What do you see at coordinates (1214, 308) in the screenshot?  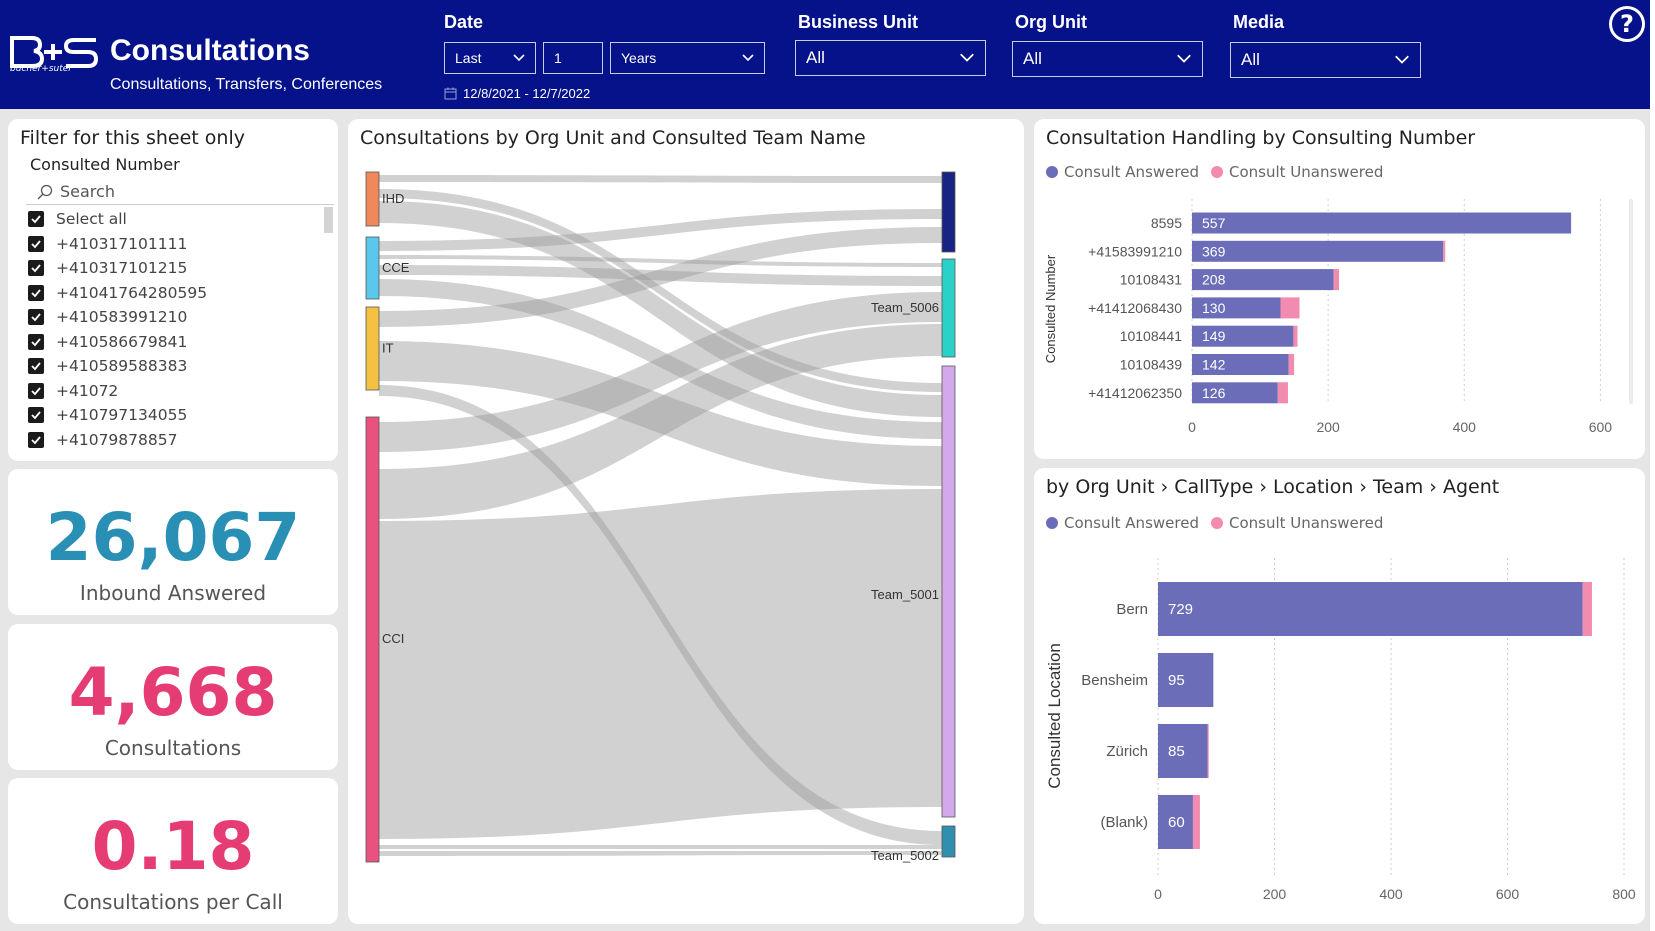 I see `bar-value-label: 130` at bounding box center [1214, 308].